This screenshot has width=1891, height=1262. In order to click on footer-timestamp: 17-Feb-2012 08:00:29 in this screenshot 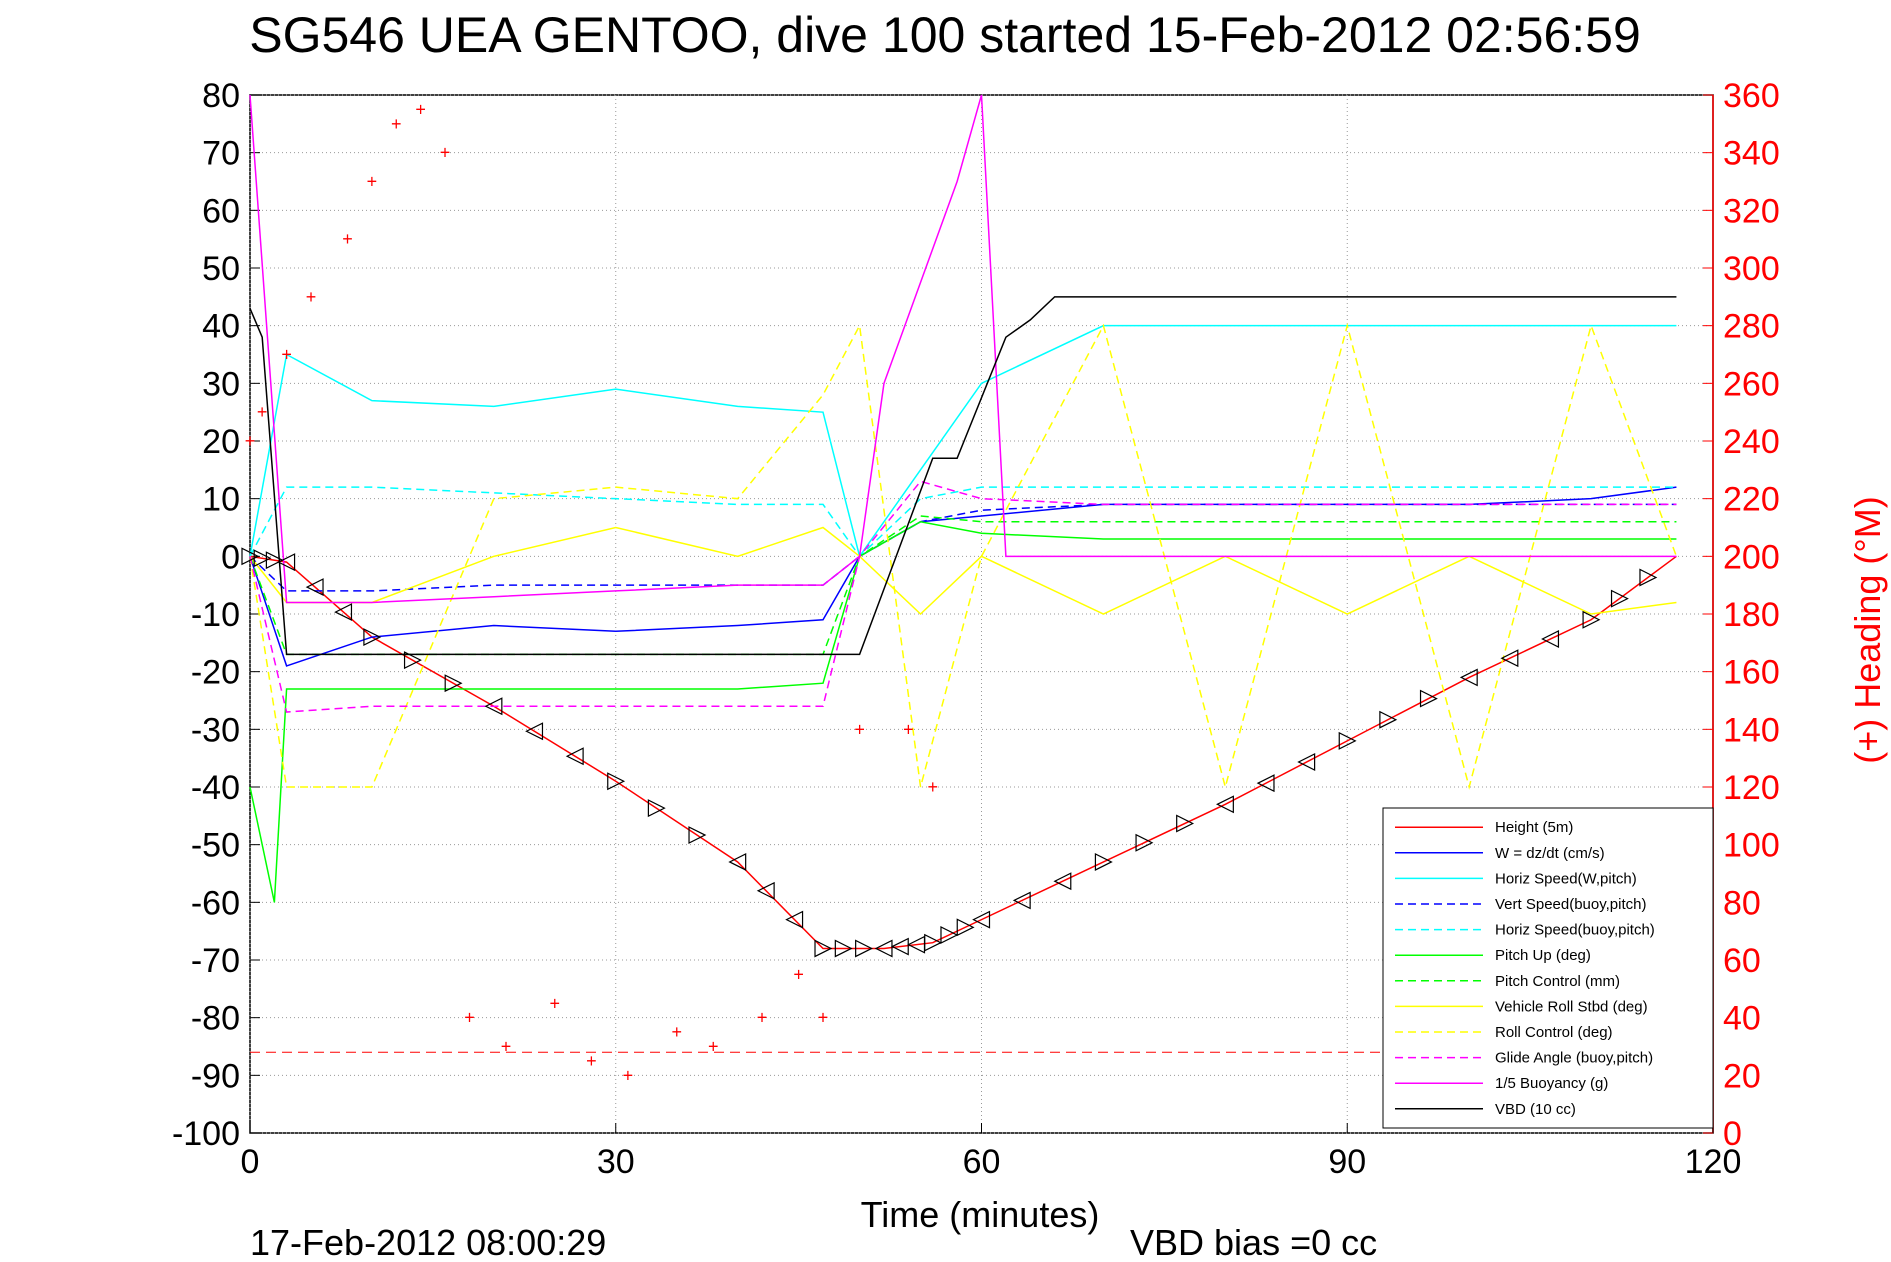, I will do `click(428, 1242)`.